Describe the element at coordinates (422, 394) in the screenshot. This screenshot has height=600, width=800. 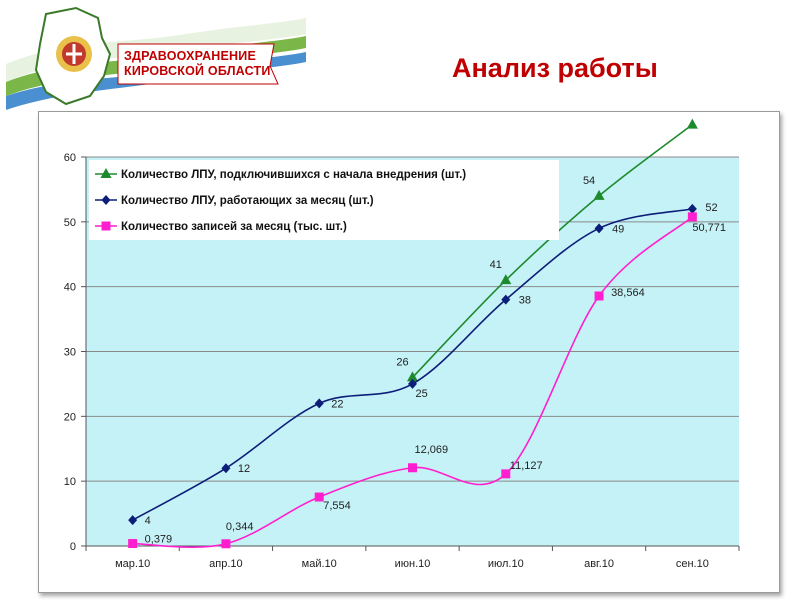
I see `data-label: 25` at that location.